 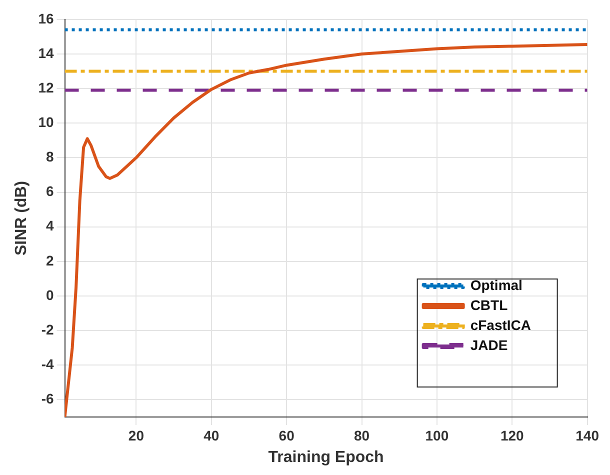 What do you see at coordinates (46, 52) in the screenshot?
I see `y-tick-label: 14` at bounding box center [46, 52].